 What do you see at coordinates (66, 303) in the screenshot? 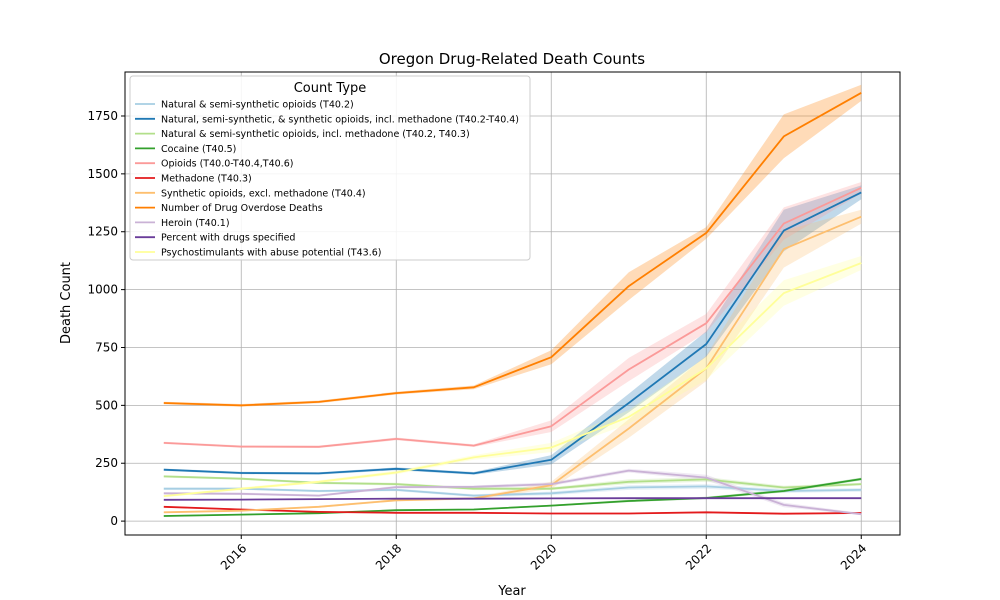
I see `y-axis-title: Death Count` at bounding box center [66, 303].